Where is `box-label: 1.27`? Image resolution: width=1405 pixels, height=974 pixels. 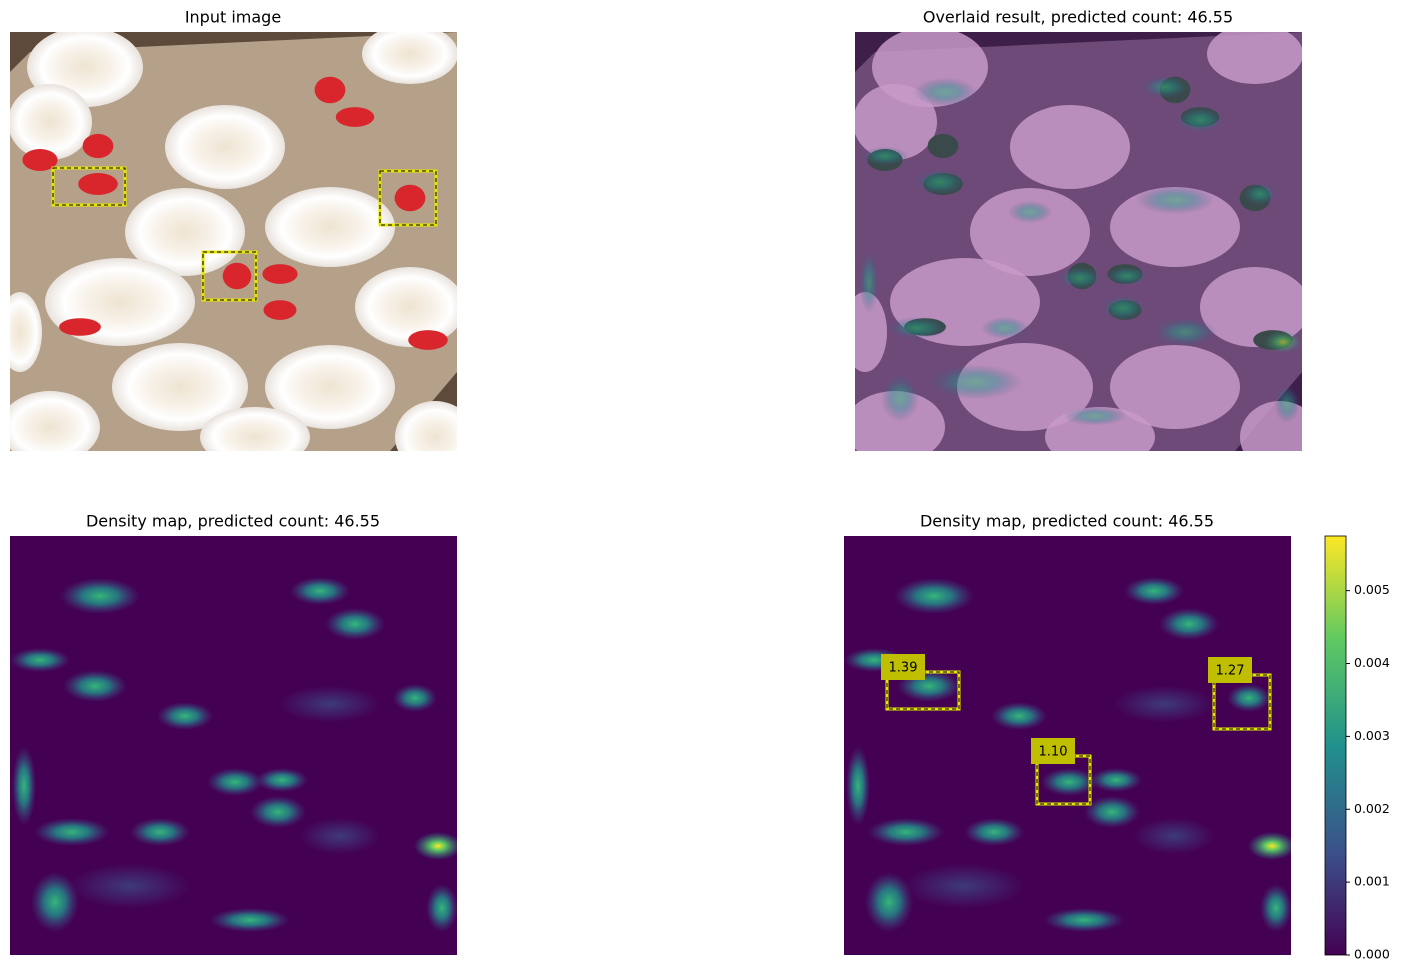 box-label: 1.27 is located at coordinates (1230, 671).